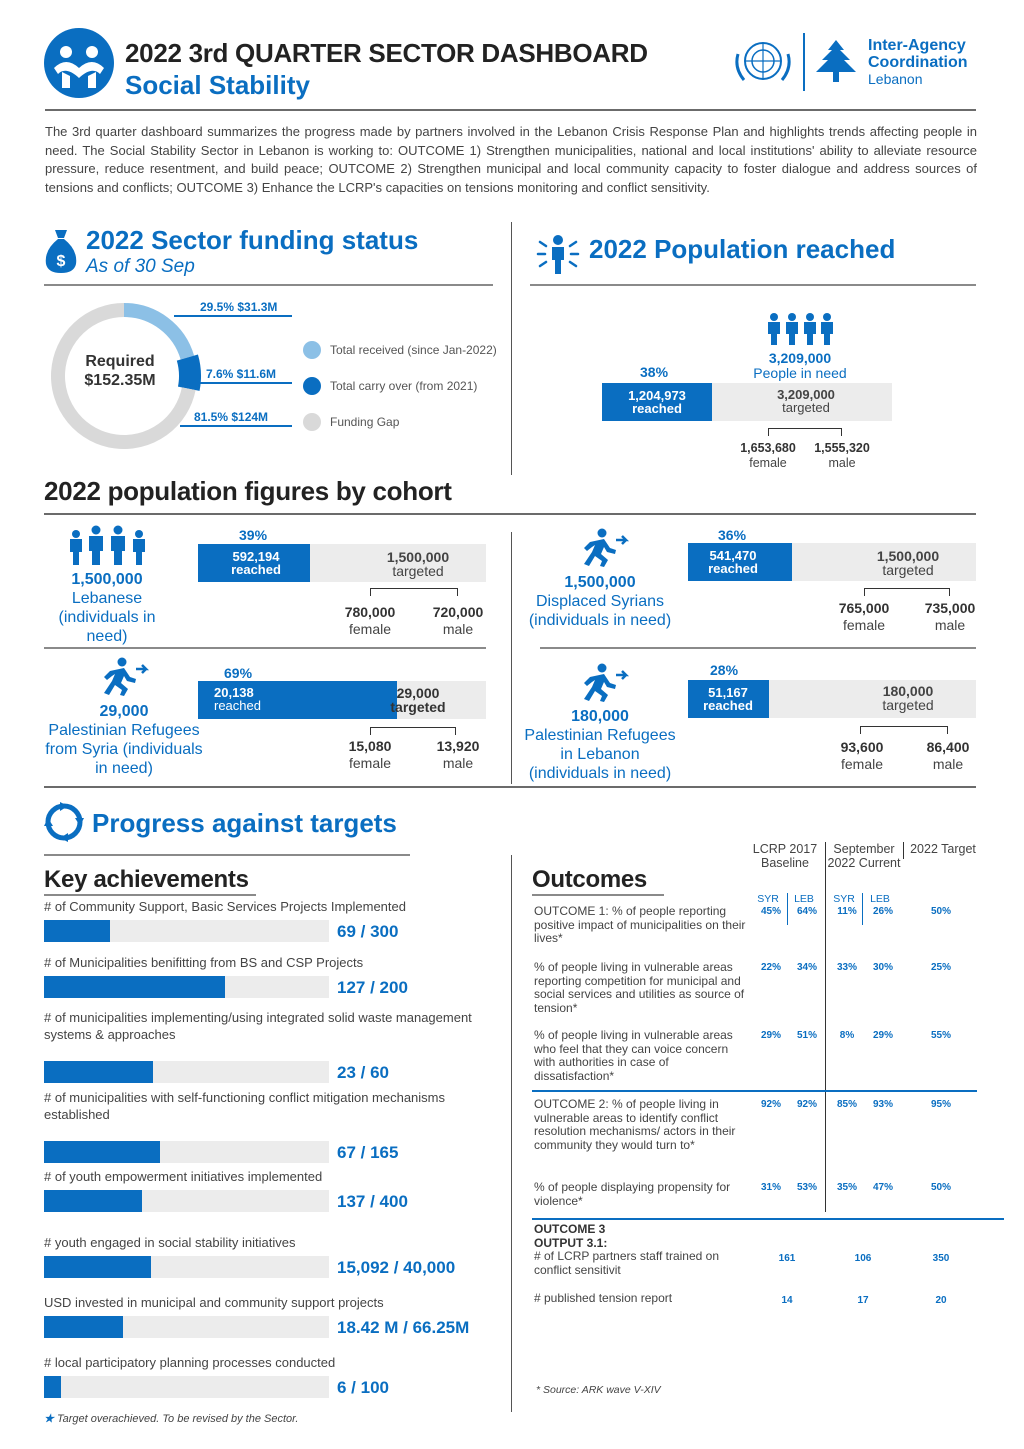 Image resolution: width=1024 pixels, height=1449 pixels. I want to click on dashboard-title: 2022 3rd QUARTER SECTOR DASHBOARD, so click(386, 53).